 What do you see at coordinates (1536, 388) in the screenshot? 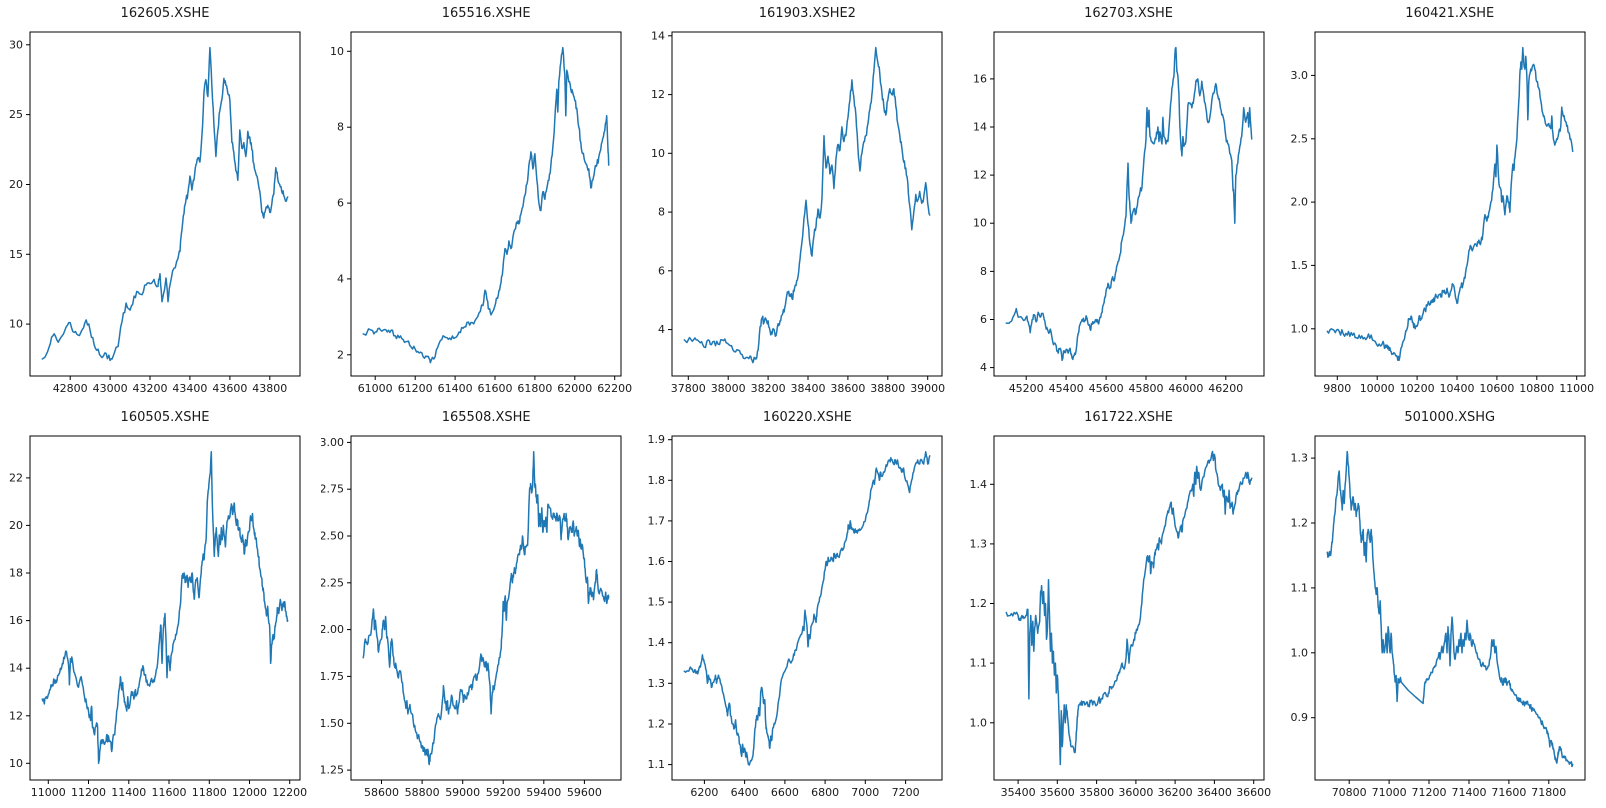
I see `svg-text: 10800` at bounding box center [1536, 388].